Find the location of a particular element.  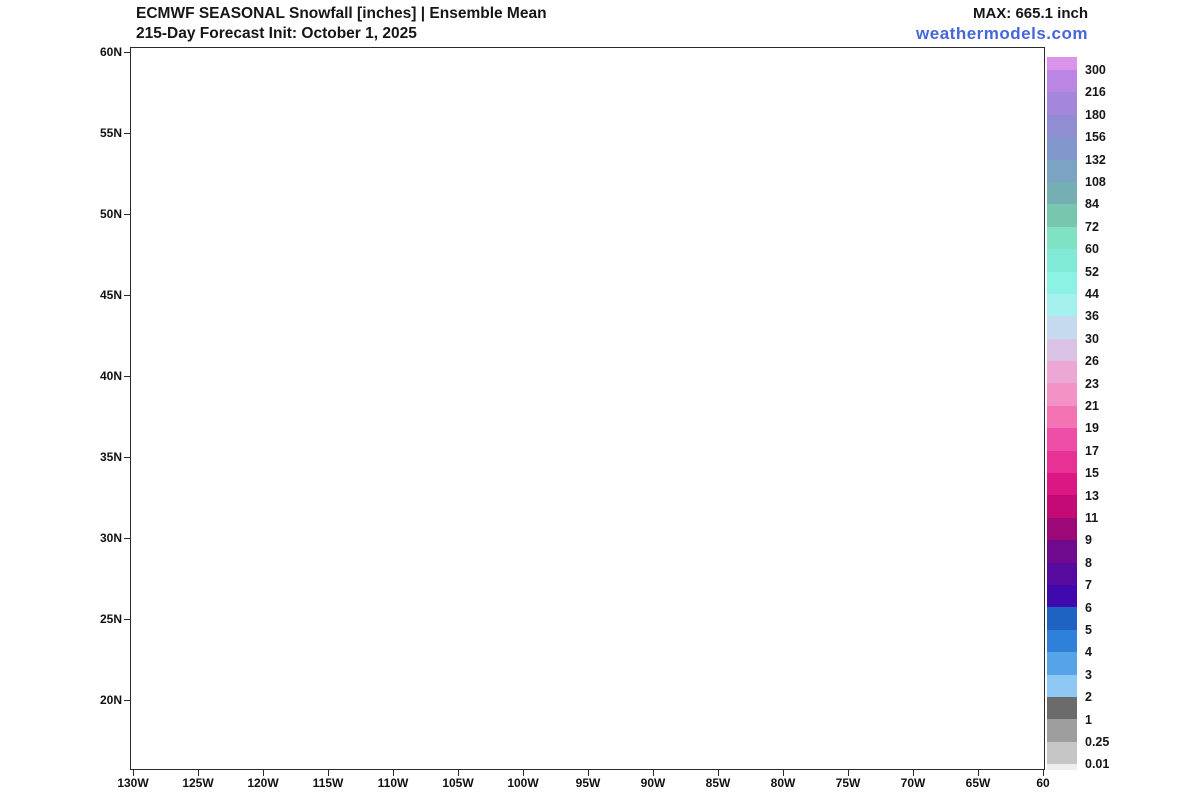

colorbar-tick-label: 7 is located at coordinates (1088, 585).